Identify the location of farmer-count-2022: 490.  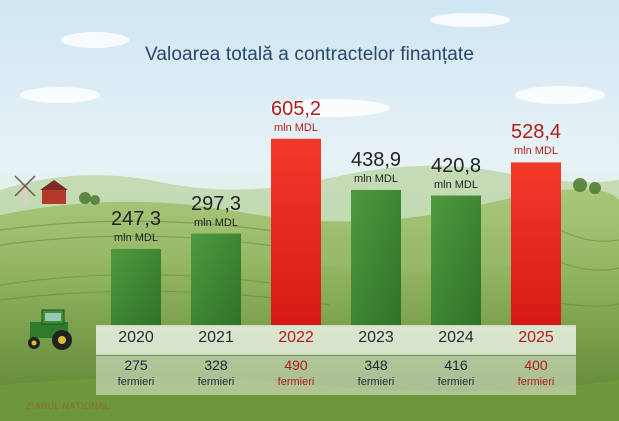
(296, 365).